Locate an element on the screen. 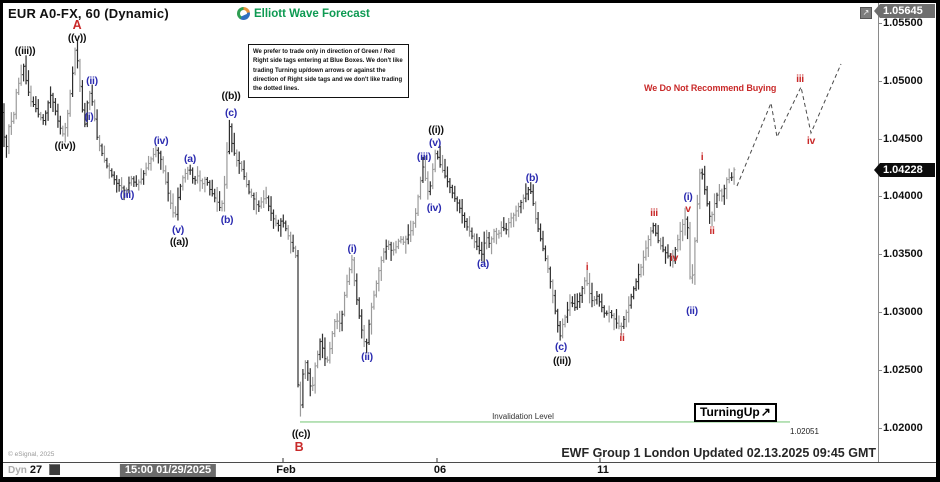 The height and width of the screenshot is (482, 940). time-tick-label: 27 is located at coordinates (36, 470).